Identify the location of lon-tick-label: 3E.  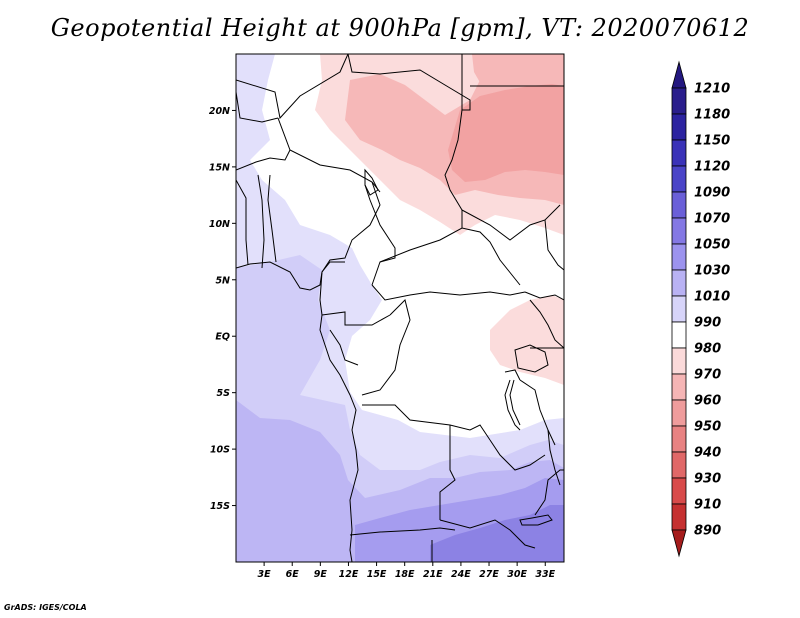
(265, 574).